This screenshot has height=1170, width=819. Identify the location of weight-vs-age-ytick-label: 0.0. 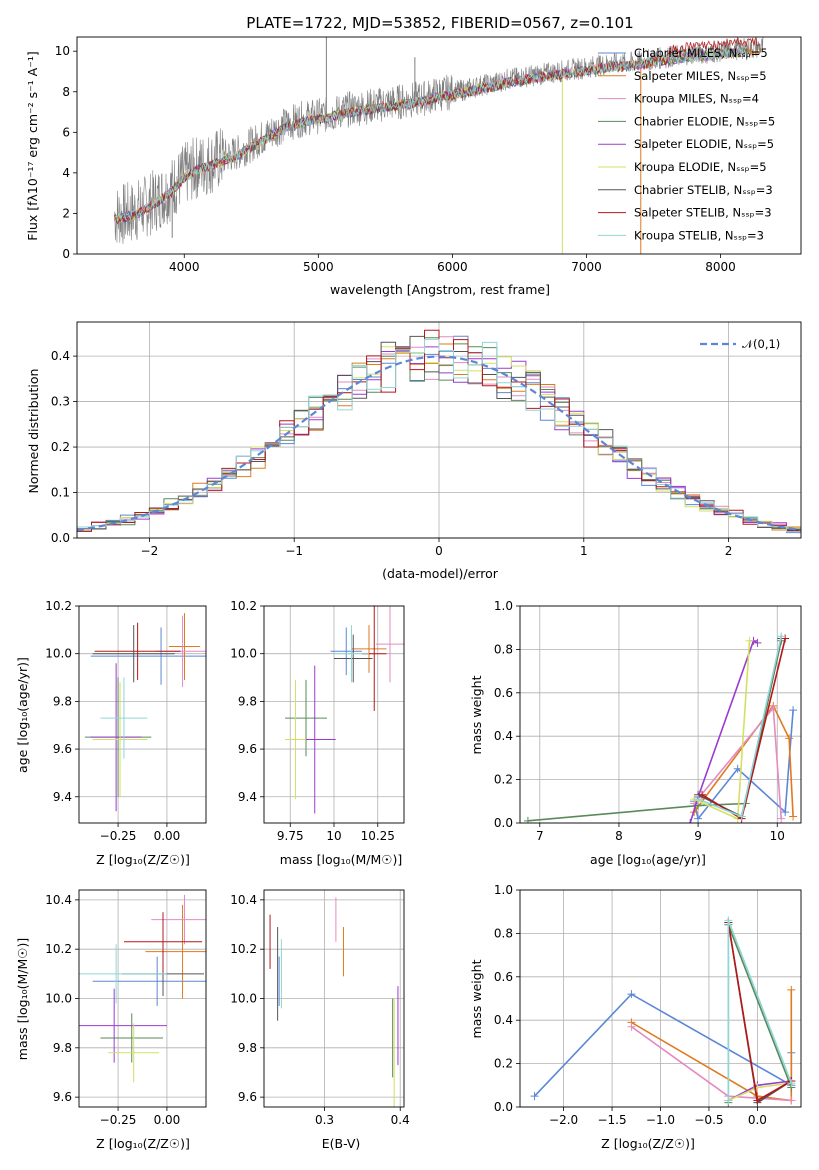
(503, 823).